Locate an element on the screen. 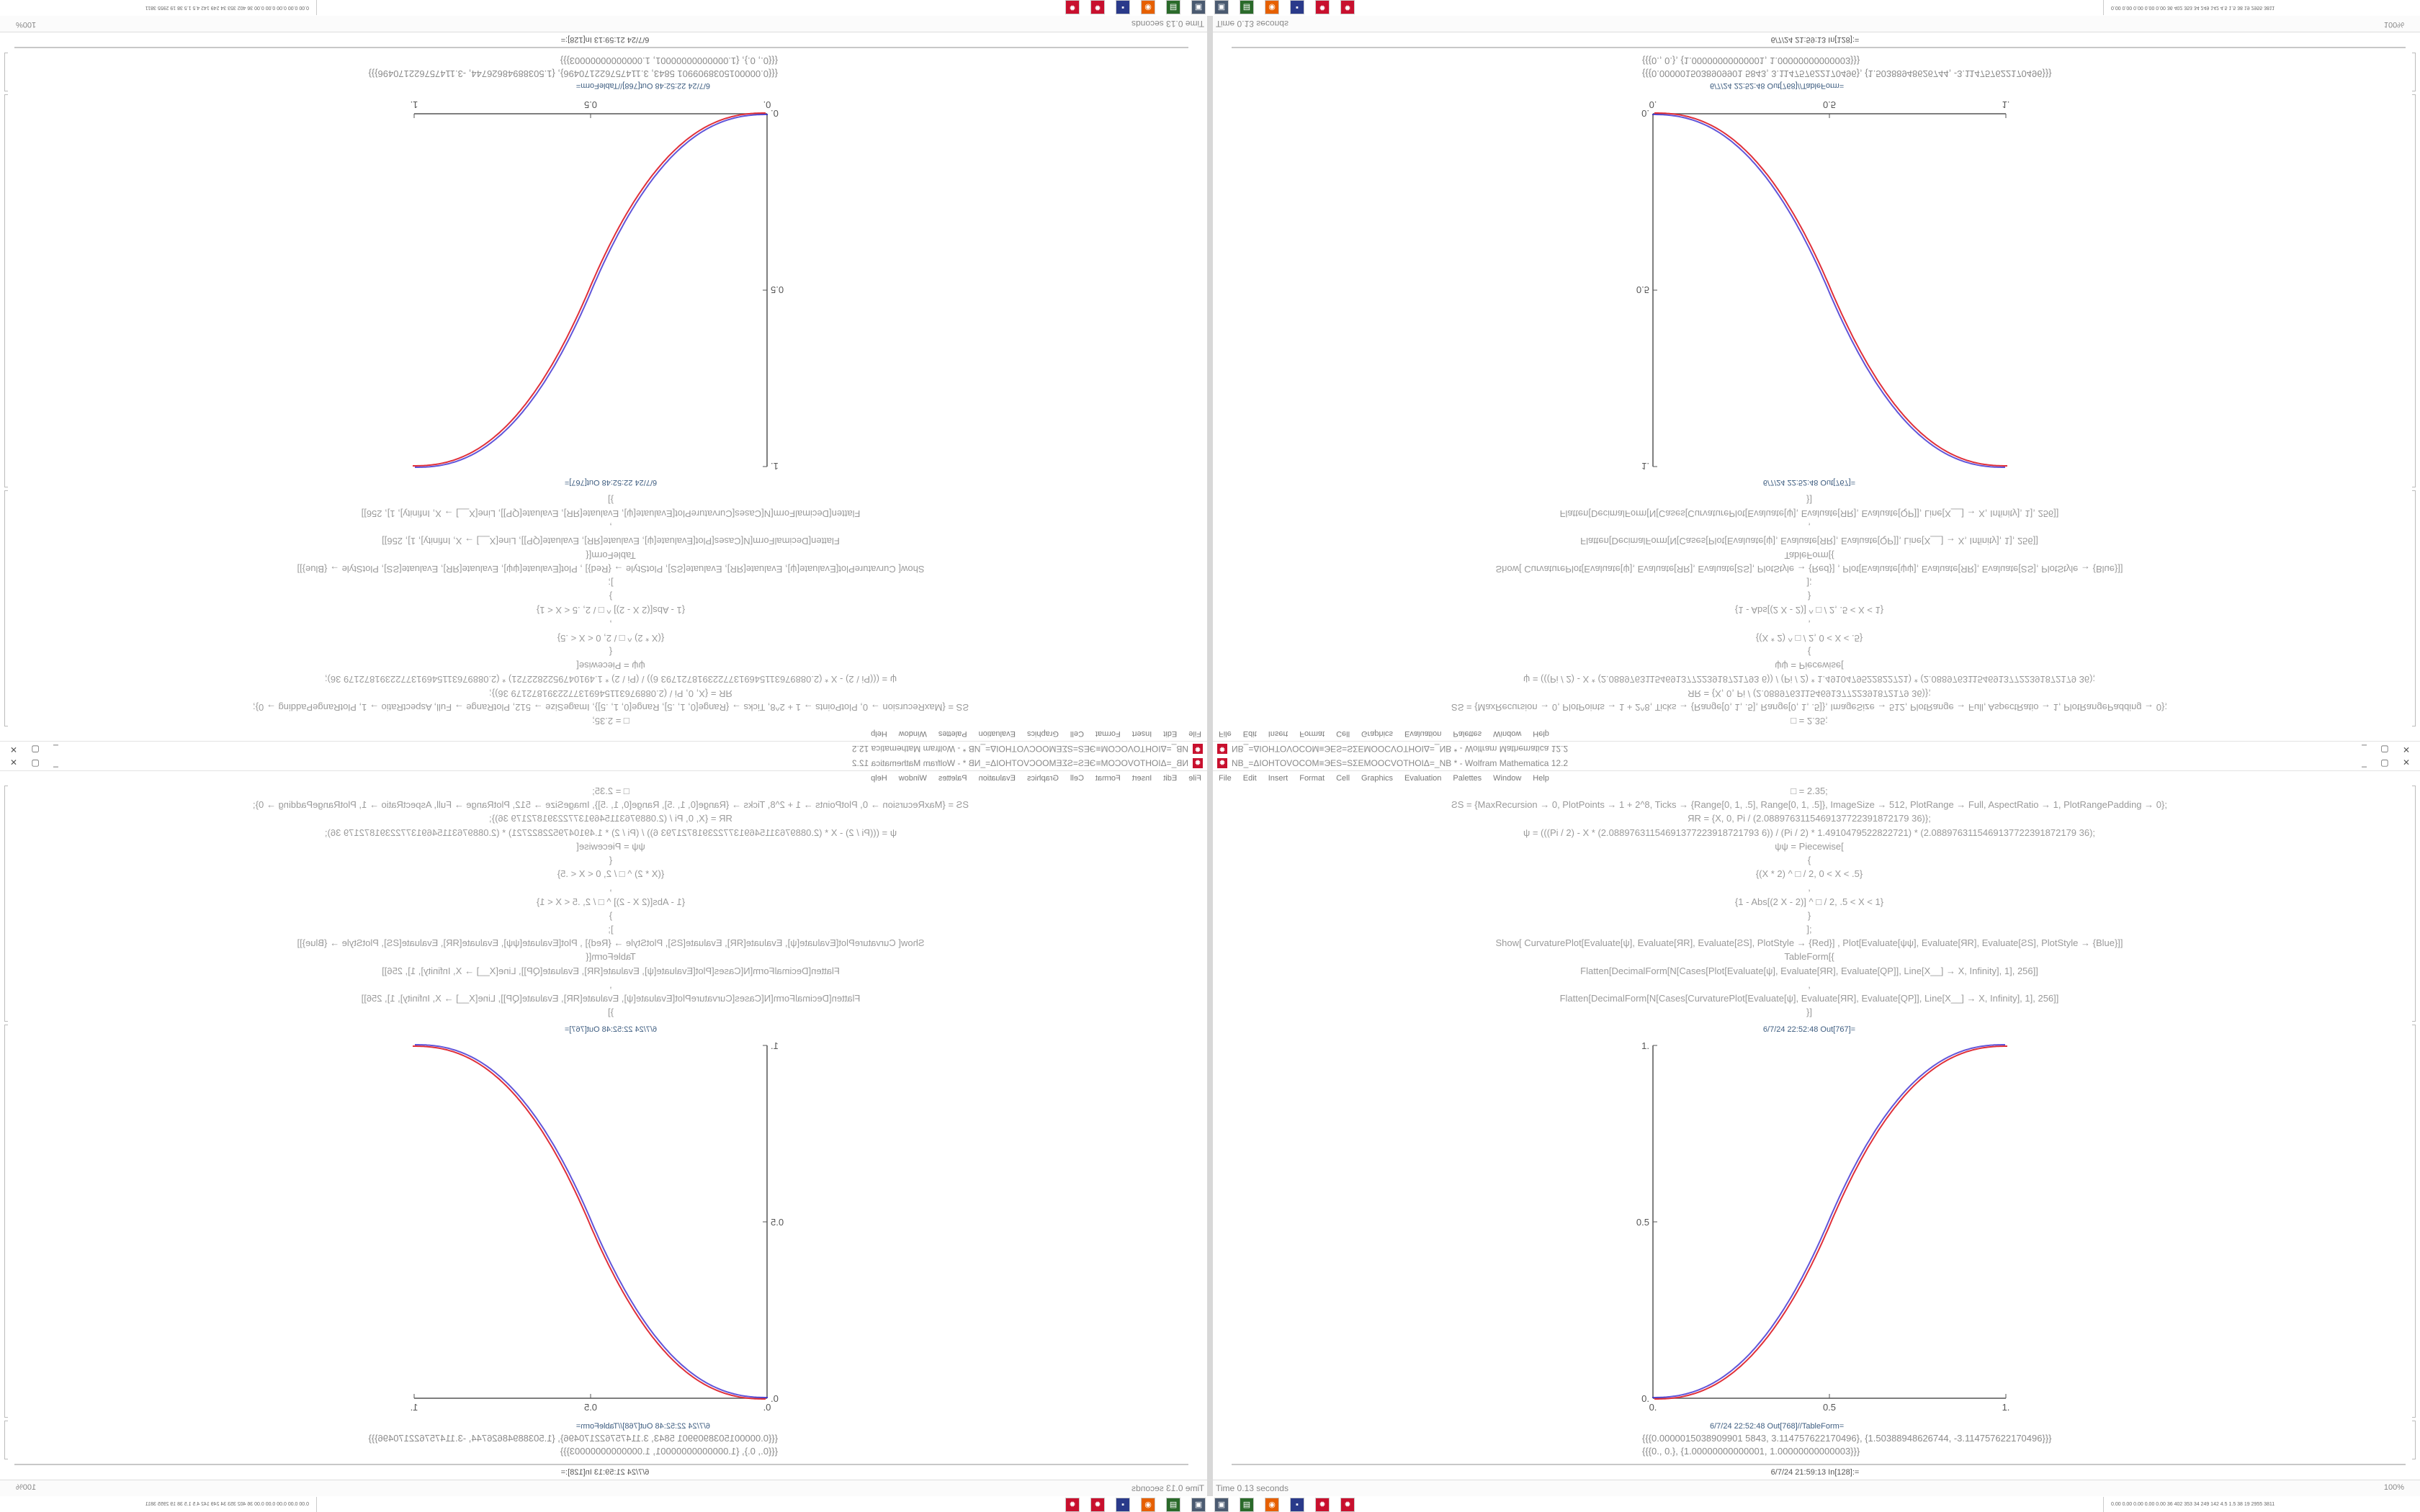 This screenshot has height=1512, width=2420. code-line: □ = 2.35; is located at coordinates (1809, 721).